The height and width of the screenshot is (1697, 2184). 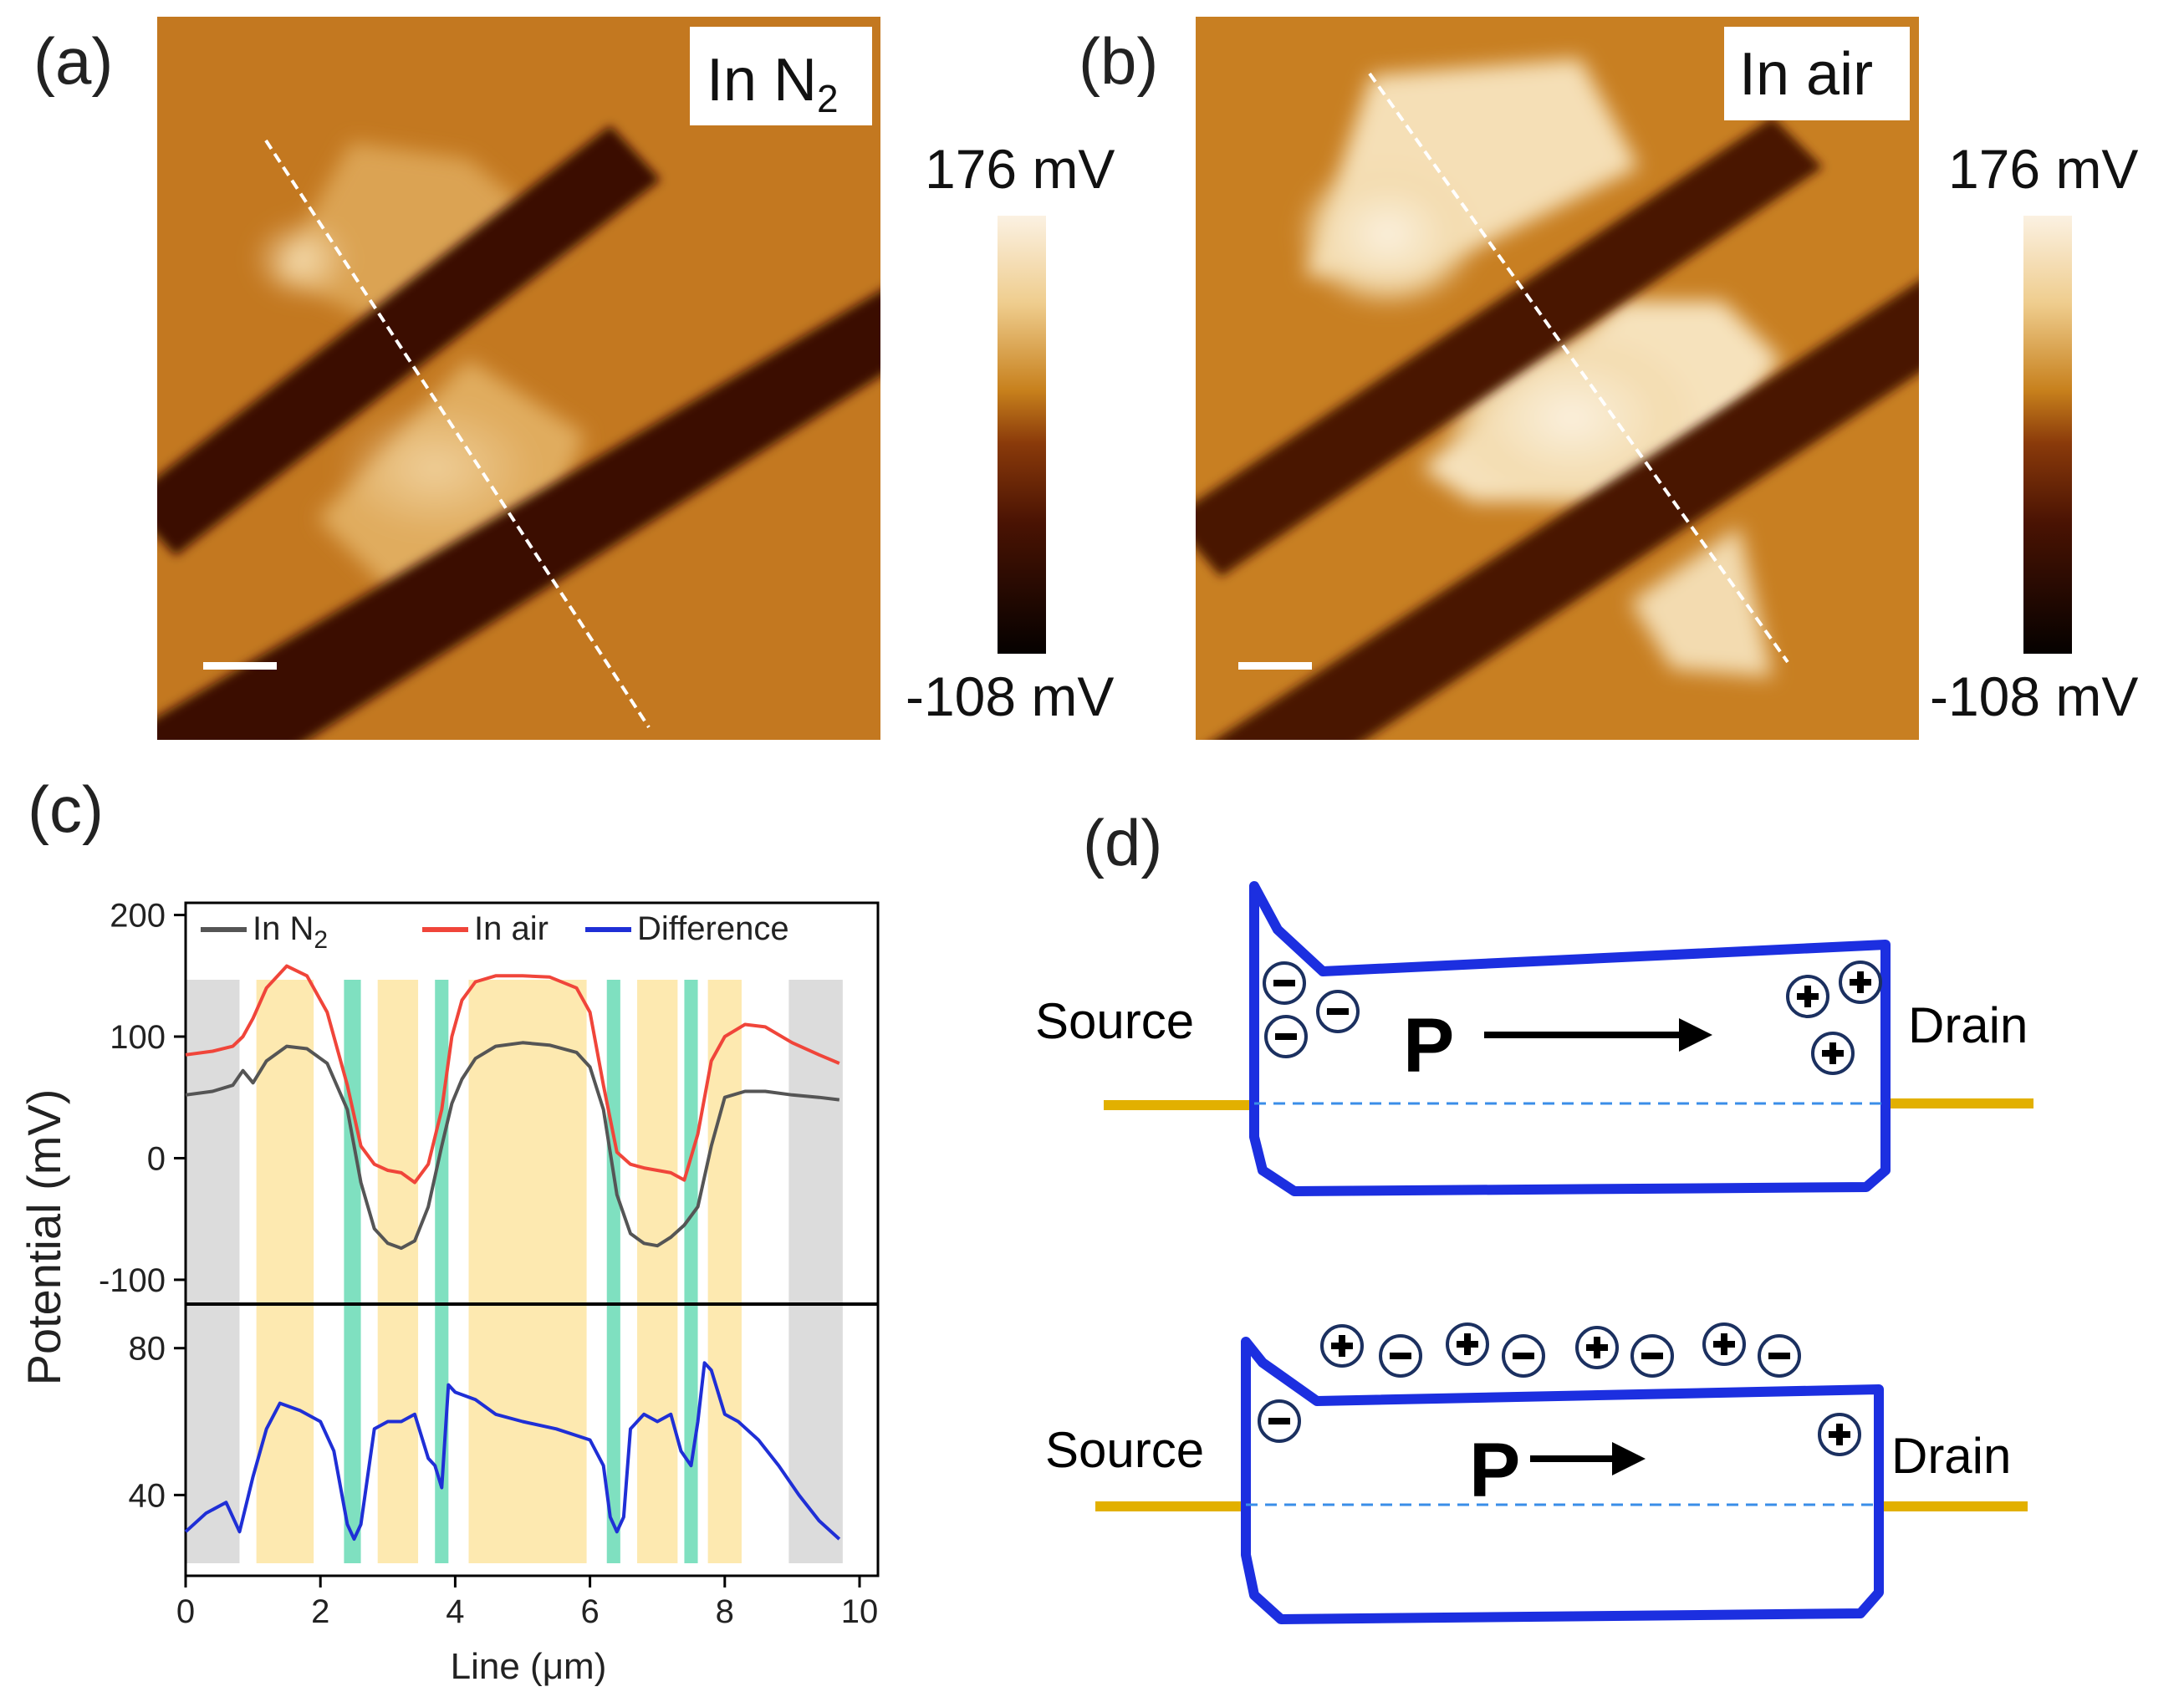 I want to click on y-tick-label-bottom: 80, so click(x=147, y=1349).